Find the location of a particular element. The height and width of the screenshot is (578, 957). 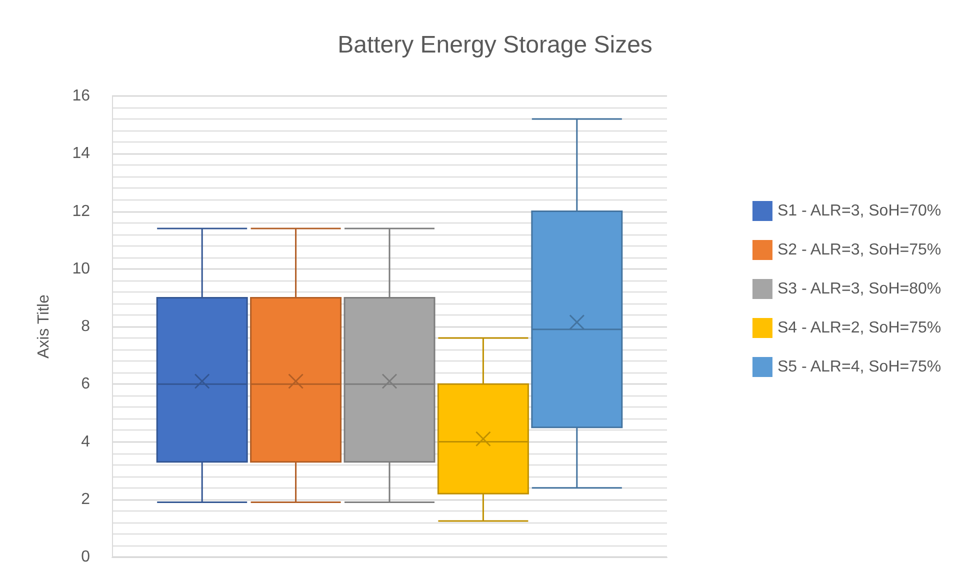

y-tick-label: 8 is located at coordinates (85, 326).